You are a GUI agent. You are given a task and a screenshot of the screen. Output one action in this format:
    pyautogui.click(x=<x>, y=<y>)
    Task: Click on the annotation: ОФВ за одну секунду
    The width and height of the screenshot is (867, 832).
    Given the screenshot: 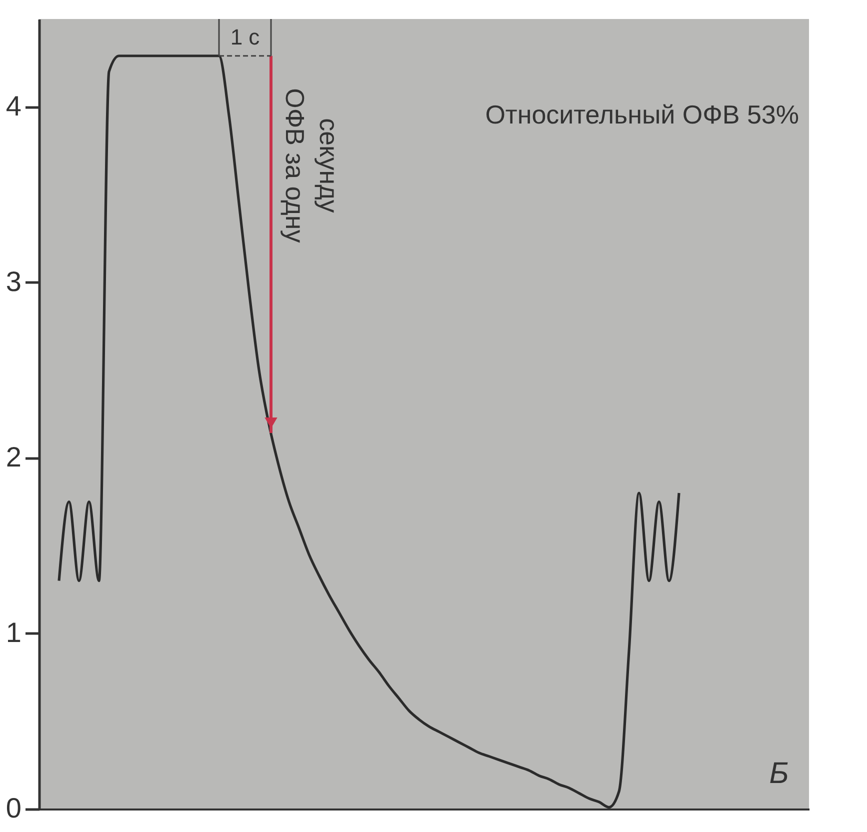 What is the action you would take?
    pyautogui.click(x=312, y=165)
    